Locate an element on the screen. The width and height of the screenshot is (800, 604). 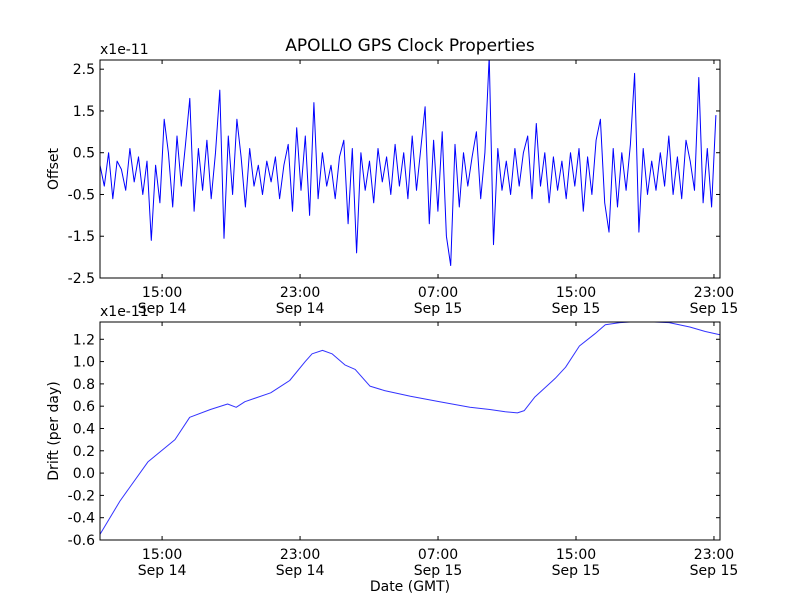
y-tick-label: 0.2 is located at coordinates (84, 452).